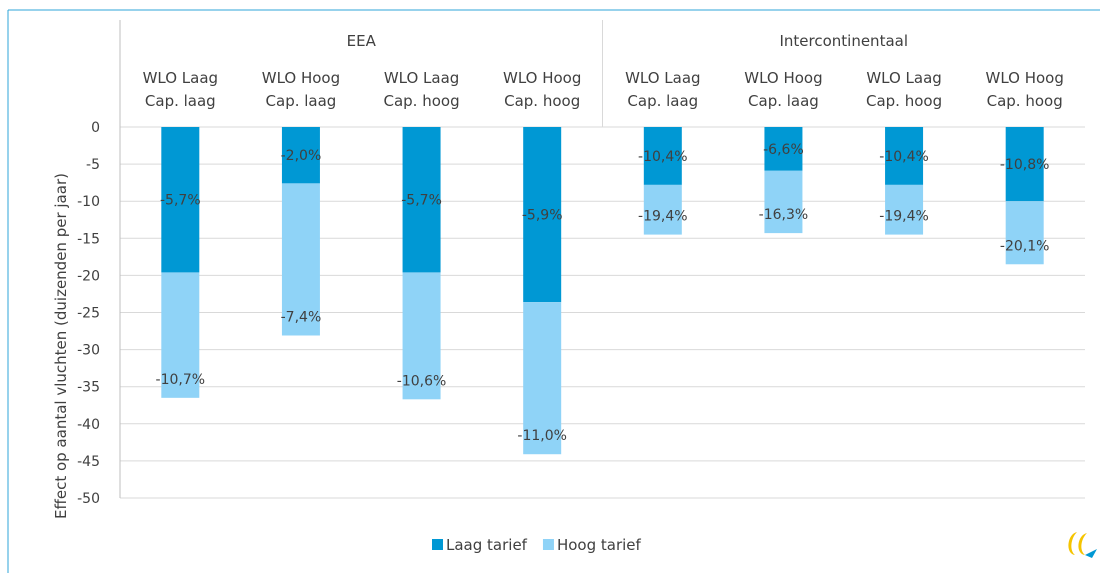 The width and height of the screenshot is (1100, 573). What do you see at coordinates (599, 545) in the screenshot?
I see `legend-label: Hoog tarief` at bounding box center [599, 545].